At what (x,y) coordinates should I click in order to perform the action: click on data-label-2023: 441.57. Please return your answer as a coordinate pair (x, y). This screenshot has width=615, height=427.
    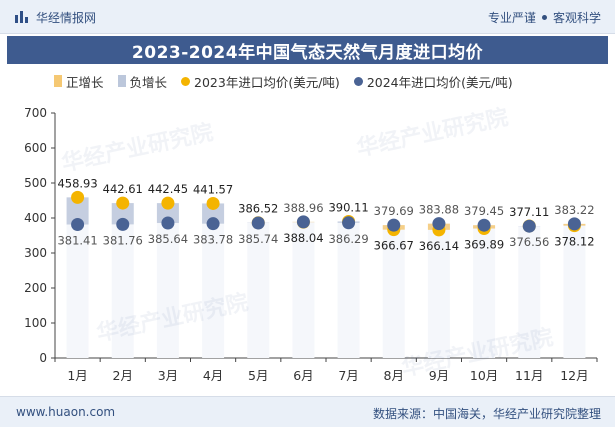
    Looking at the image, I should click on (213, 189).